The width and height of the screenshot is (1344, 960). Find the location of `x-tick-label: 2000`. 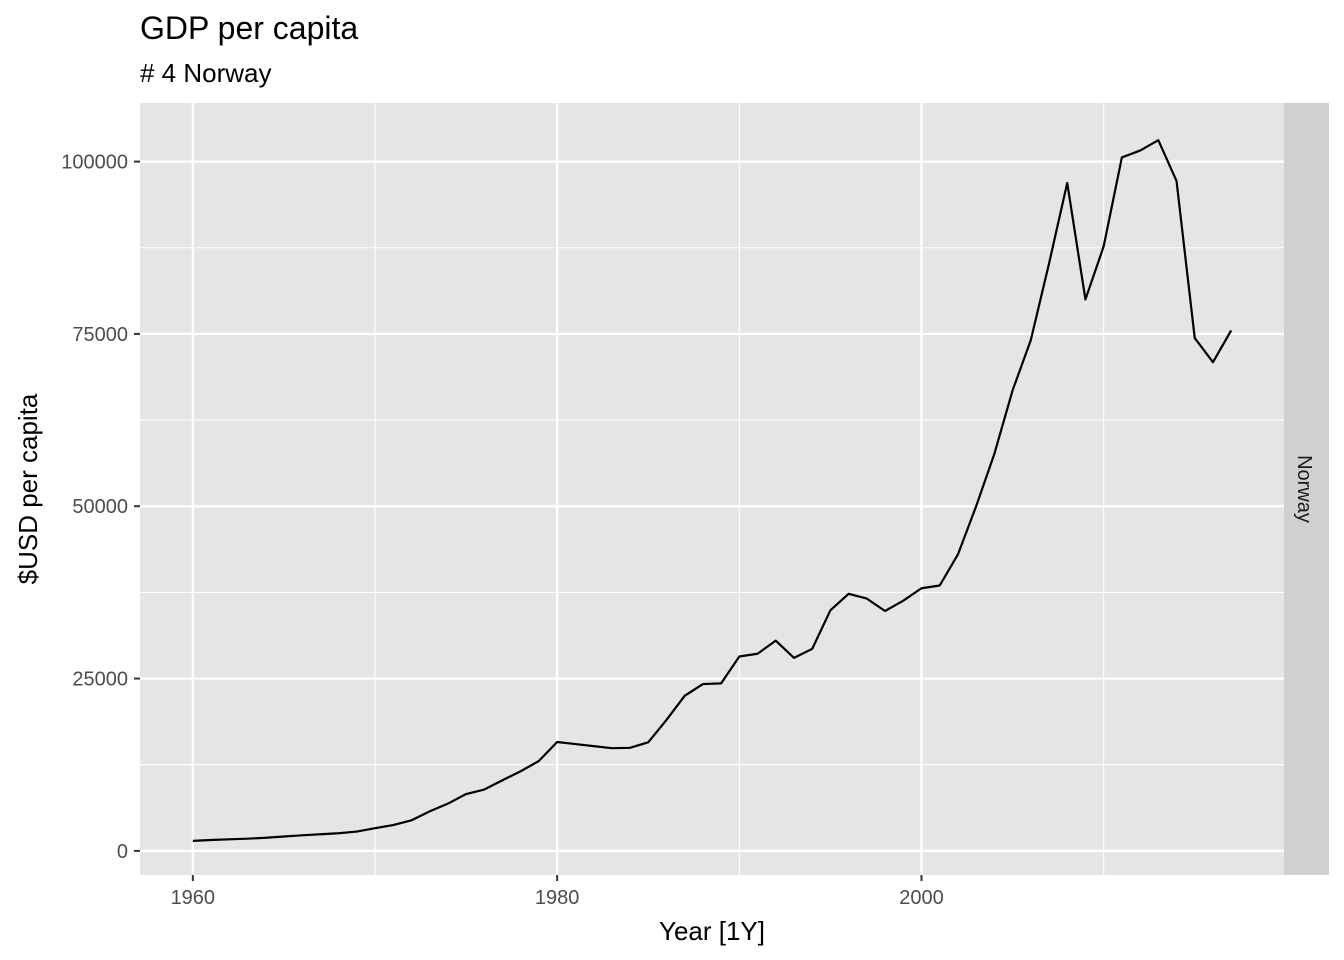

x-tick-label: 2000 is located at coordinates (921, 898).